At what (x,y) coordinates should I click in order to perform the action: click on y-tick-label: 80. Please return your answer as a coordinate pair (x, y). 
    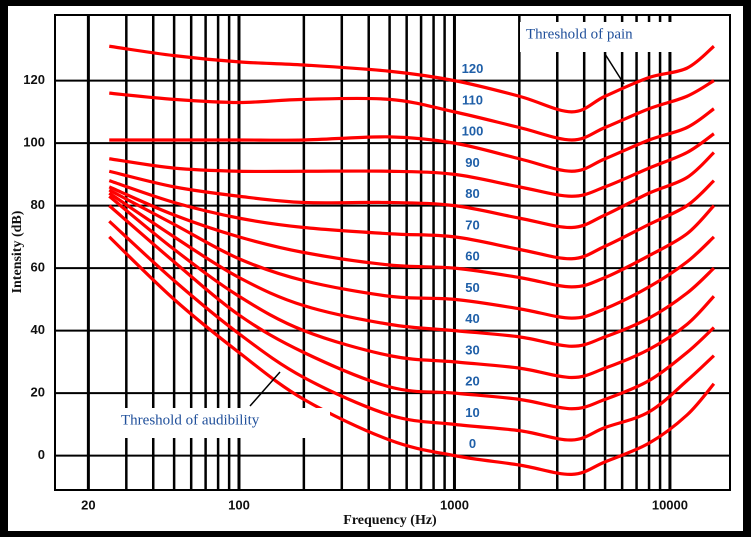
    Looking at the image, I should click on (38, 204).